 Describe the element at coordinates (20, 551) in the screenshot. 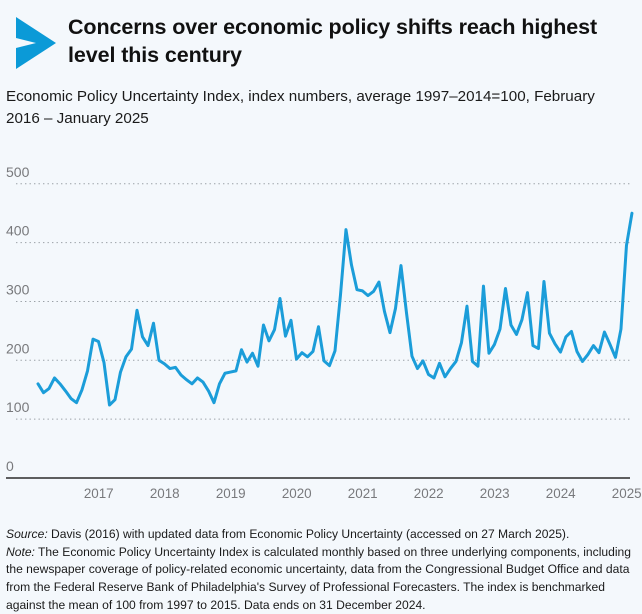

I see `note-label: Note:` at that location.